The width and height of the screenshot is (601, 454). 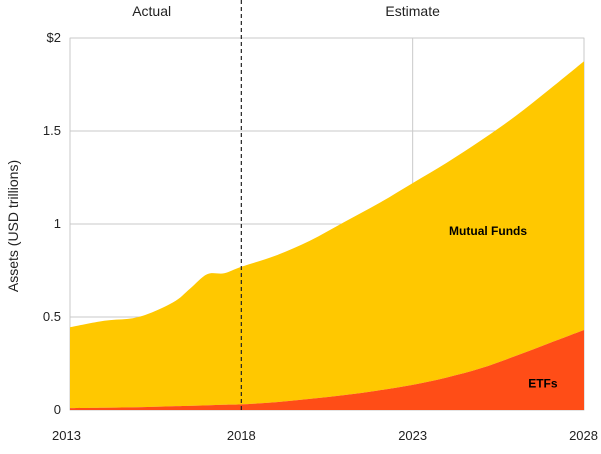 I want to click on x-tick-label: 2028, so click(x=583, y=435).